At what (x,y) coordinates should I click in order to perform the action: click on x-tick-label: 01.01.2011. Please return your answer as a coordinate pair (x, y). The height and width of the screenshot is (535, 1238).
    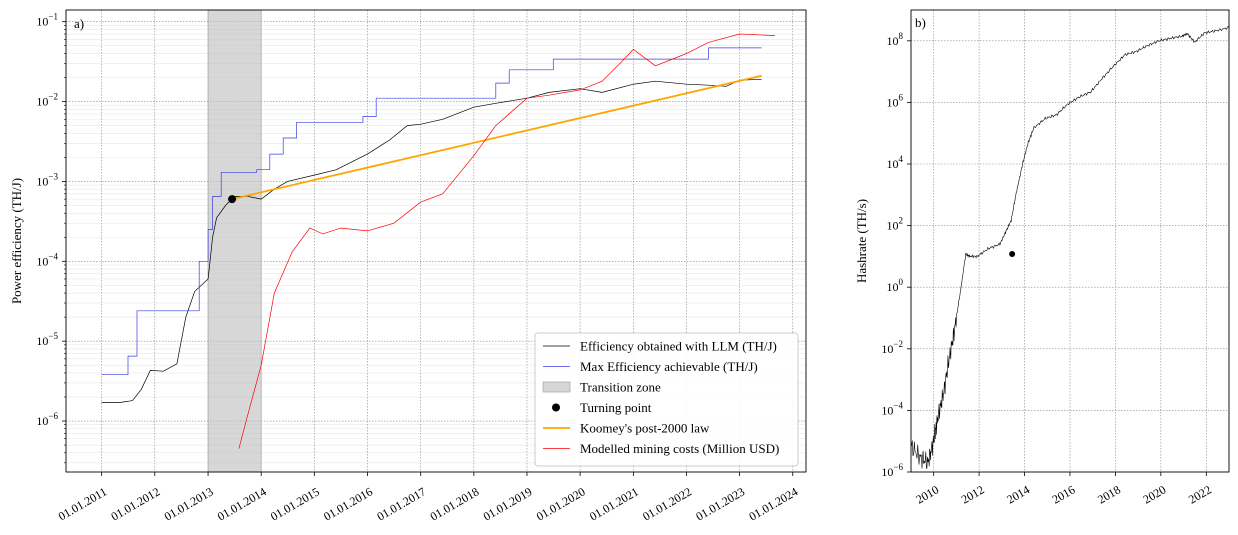
    Looking at the image, I should click on (82, 503).